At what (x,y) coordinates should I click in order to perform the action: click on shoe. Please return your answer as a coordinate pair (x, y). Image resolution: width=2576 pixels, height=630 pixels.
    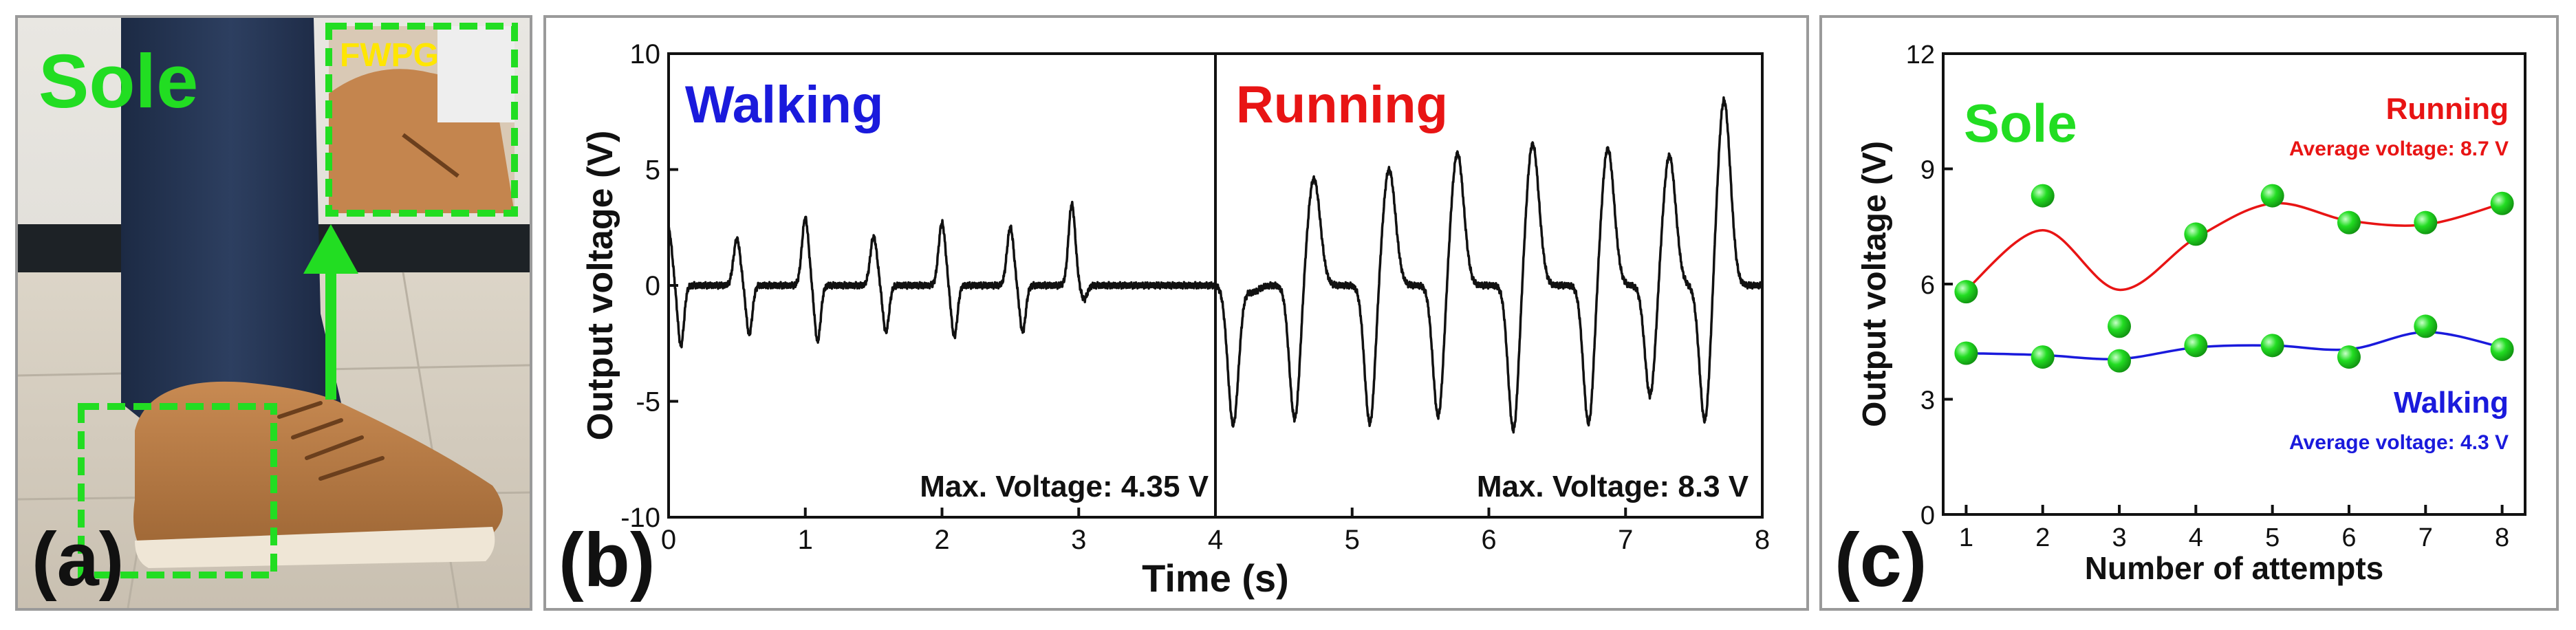
    Looking at the image, I should click on (318, 471).